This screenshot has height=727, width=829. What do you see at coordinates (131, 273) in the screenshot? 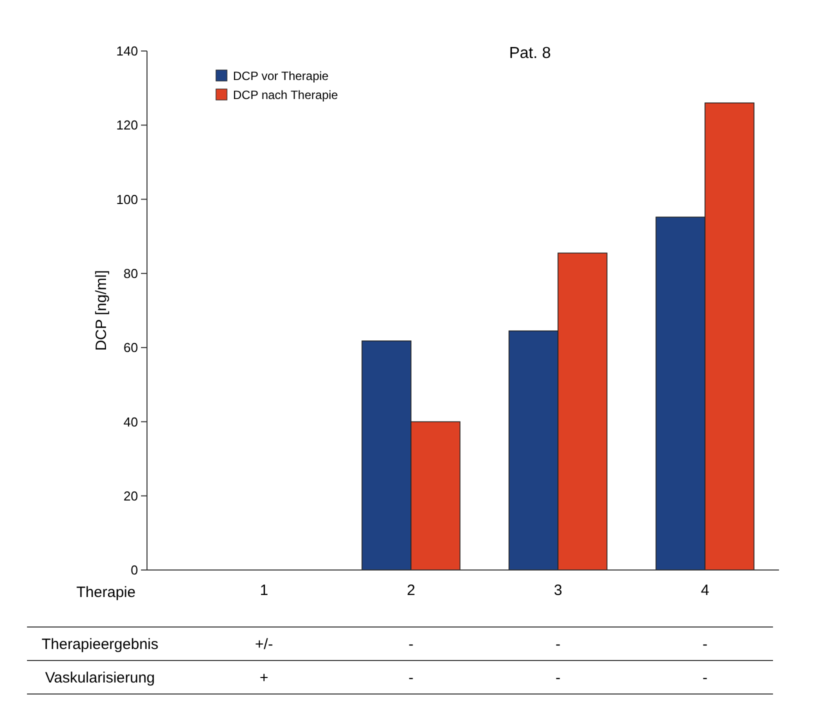
I see `y-tick-label: 80` at bounding box center [131, 273].